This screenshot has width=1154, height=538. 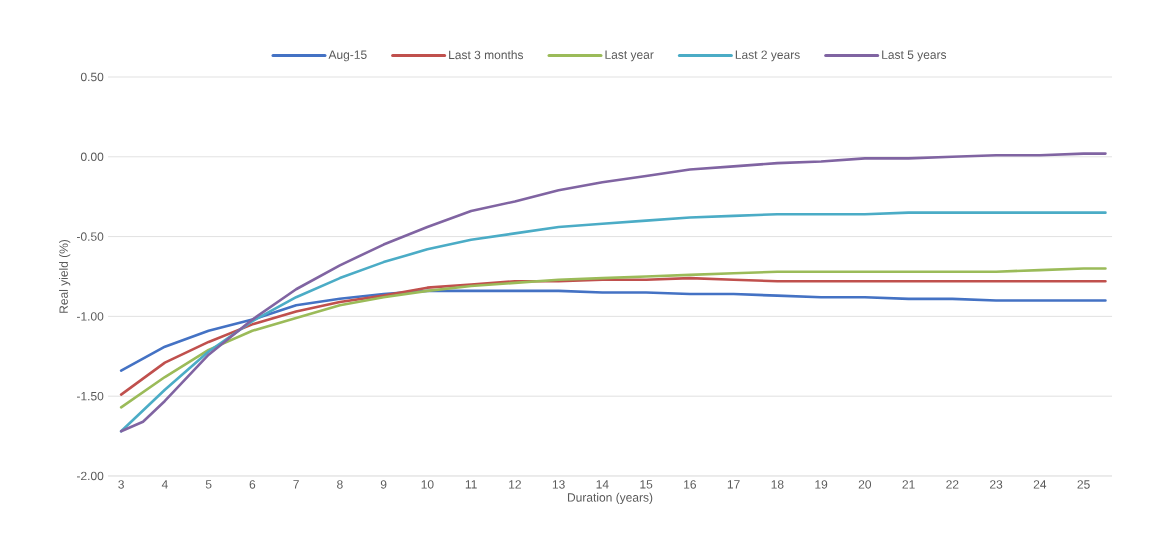 What do you see at coordinates (90, 236) in the screenshot?
I see `y-tick-label: -0.50` at bounding box center [90, 236].